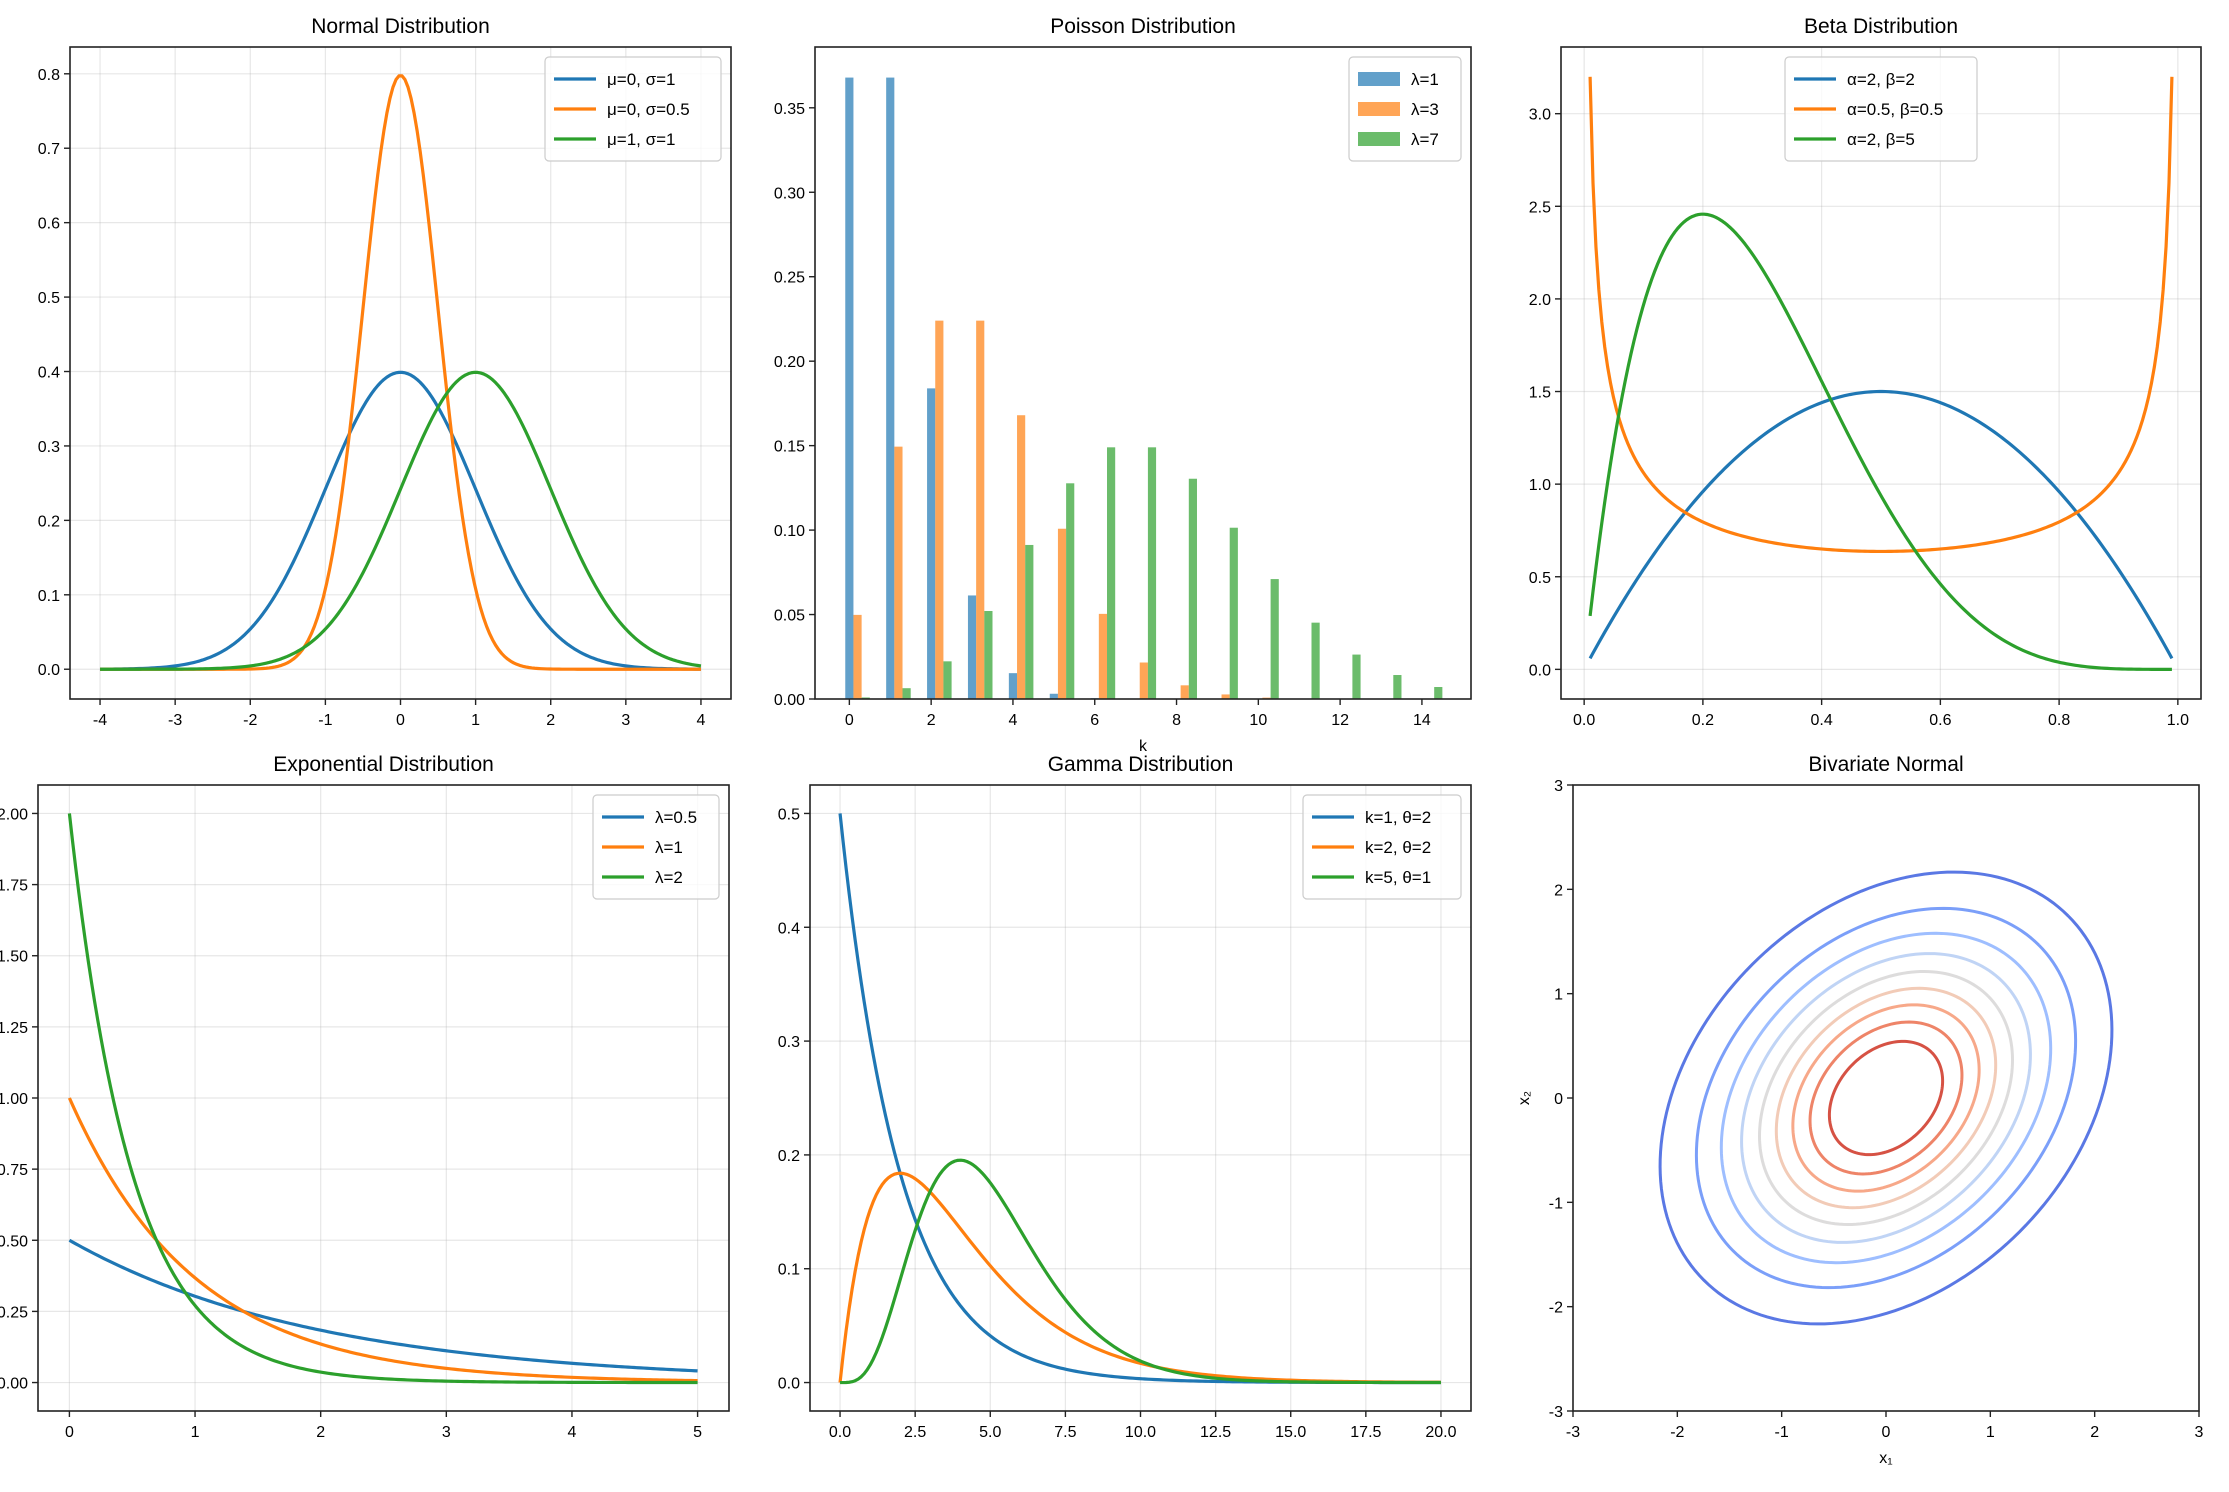  Describe the element at coordinates (1881, 26) in the screenshot. I see `chart-title: Beta Distribution` at that location.